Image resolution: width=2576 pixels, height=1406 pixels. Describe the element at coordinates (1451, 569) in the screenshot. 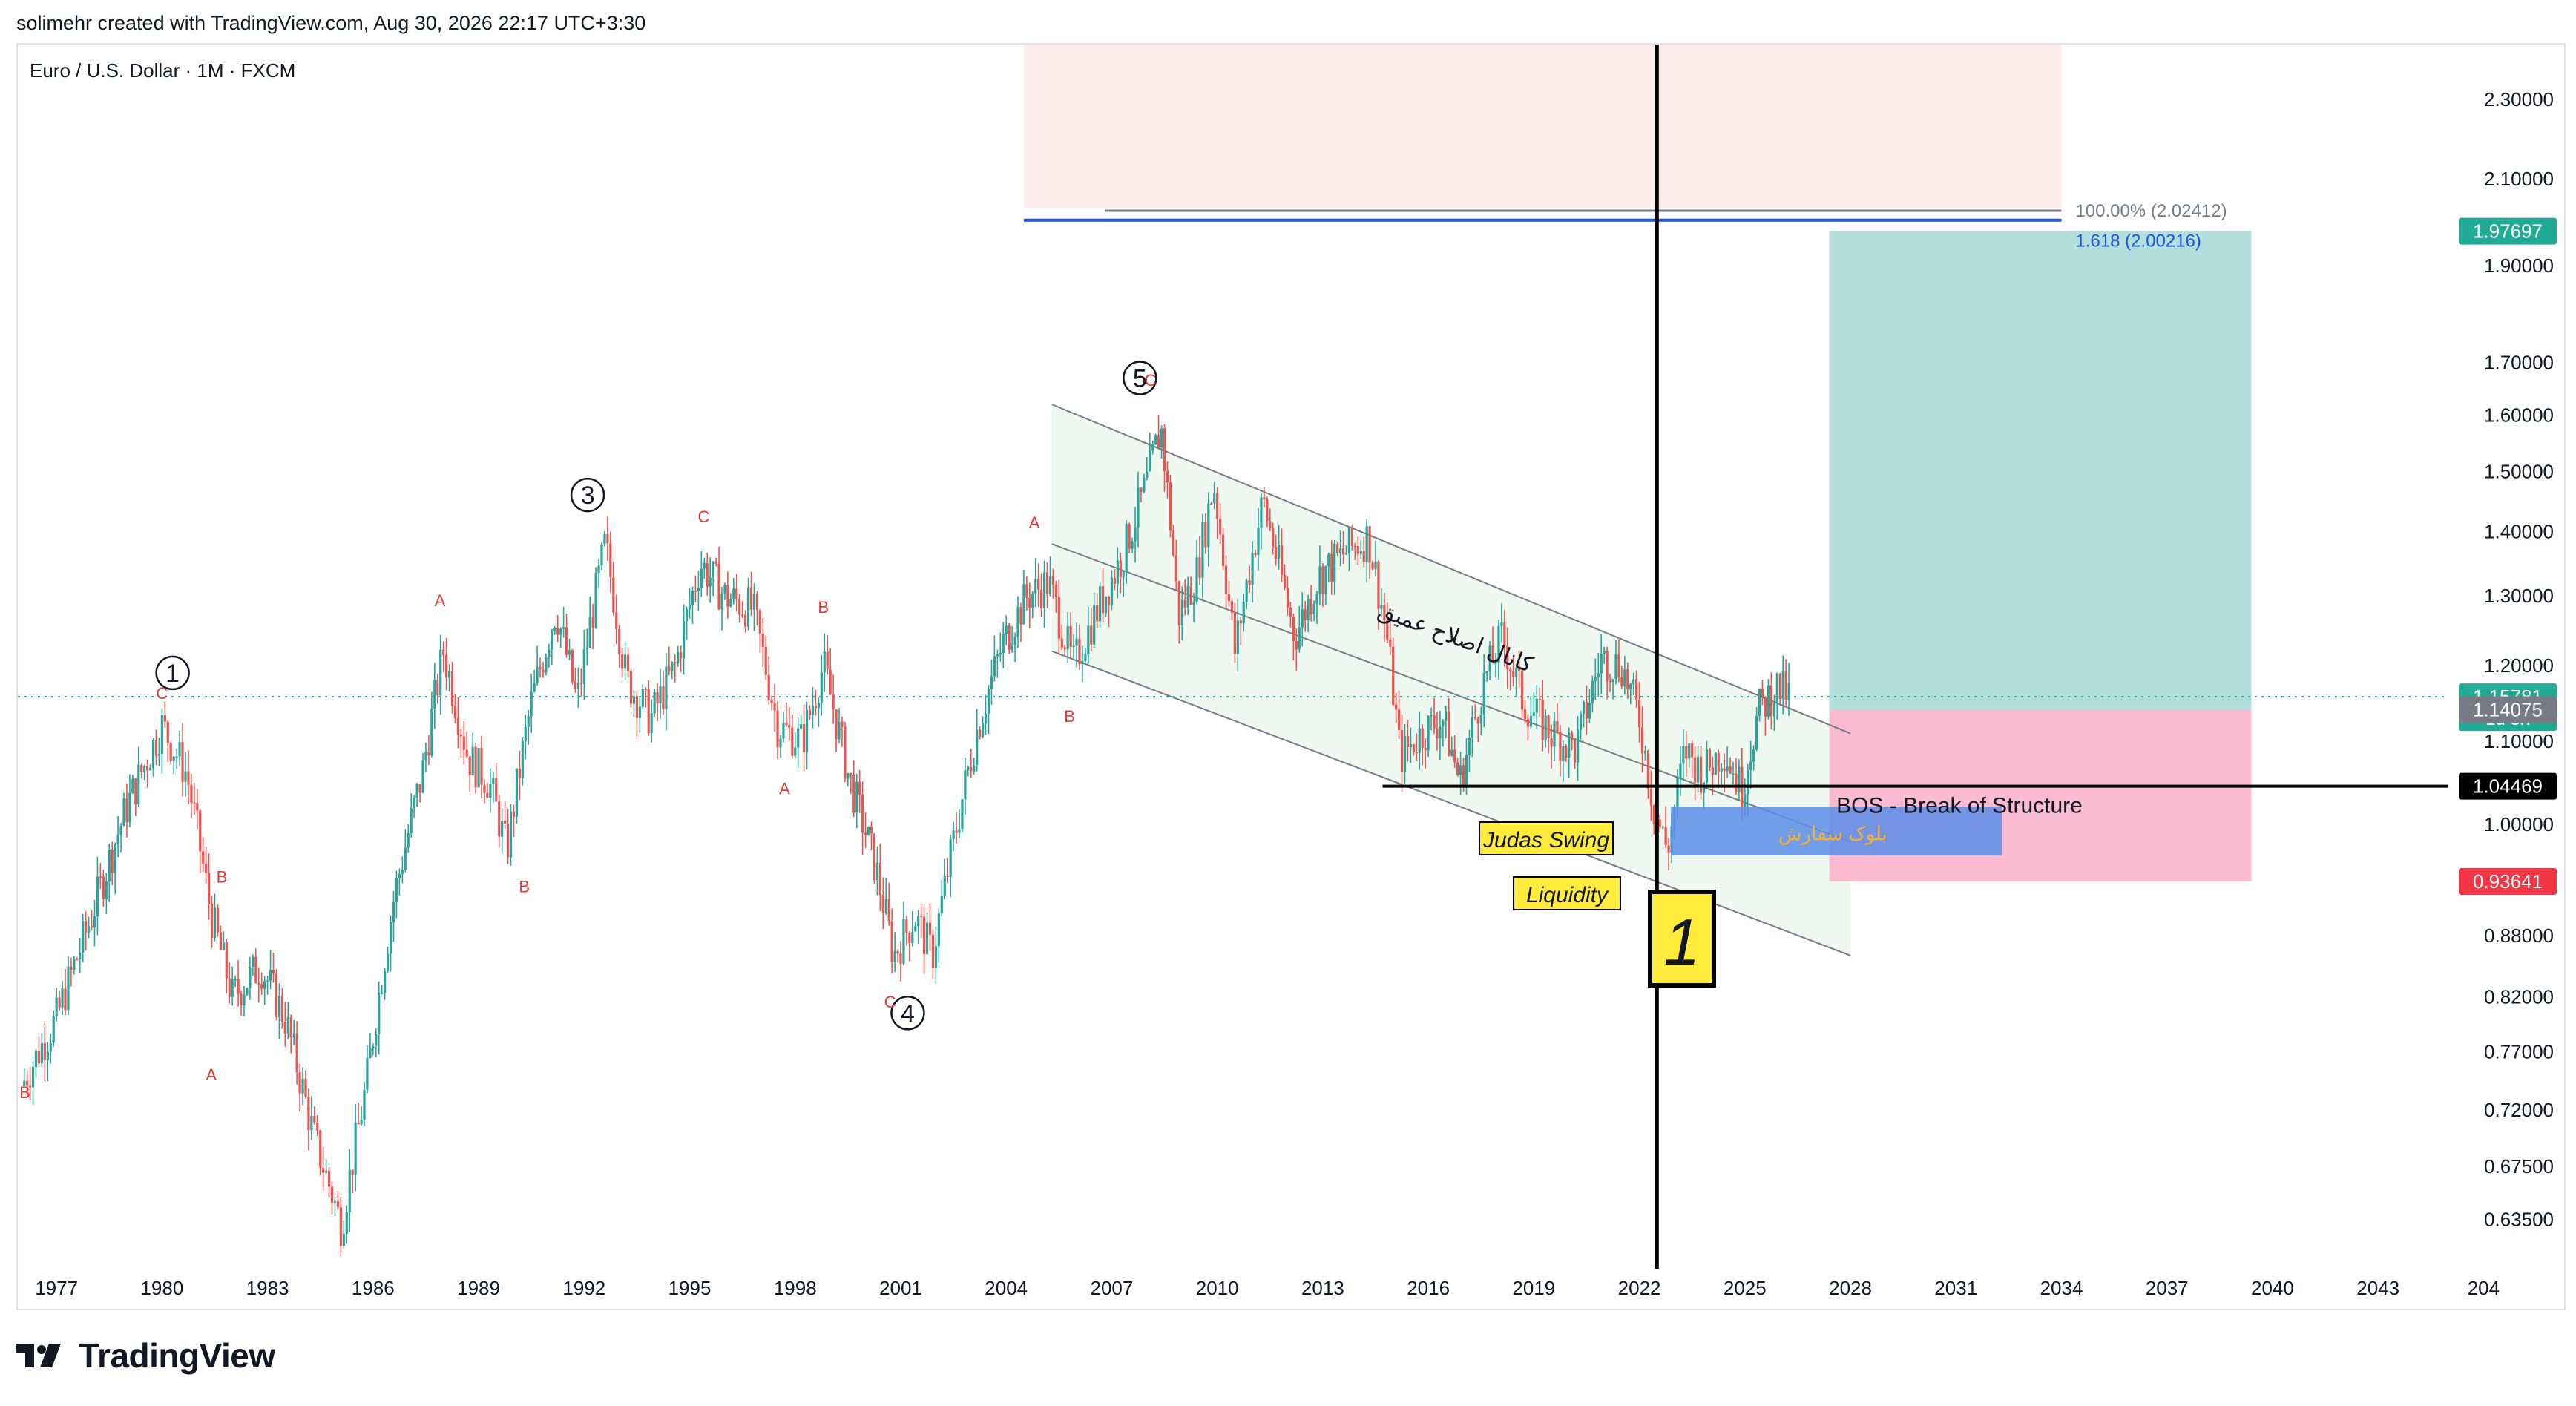

I see `channel-upper-line` at that location.